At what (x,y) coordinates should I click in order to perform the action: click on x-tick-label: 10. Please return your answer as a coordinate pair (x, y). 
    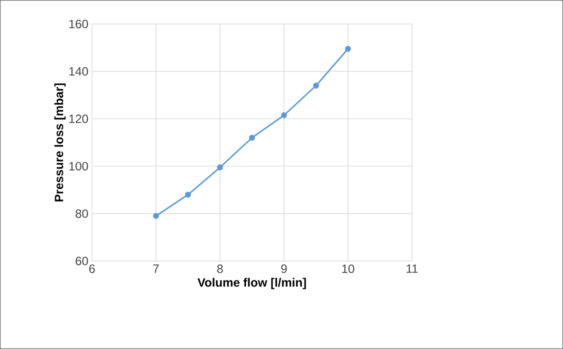
    Looking at the image, I should click on (348, 269).